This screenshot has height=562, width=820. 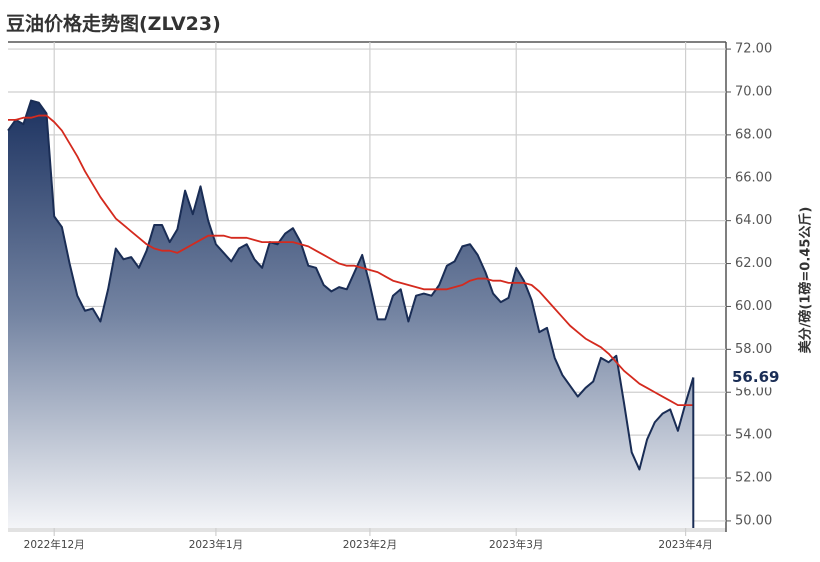 What do you see at coordinates (367, 530) in the screenshot?
I see `x-axis-band` at bounding box center [367, 530].